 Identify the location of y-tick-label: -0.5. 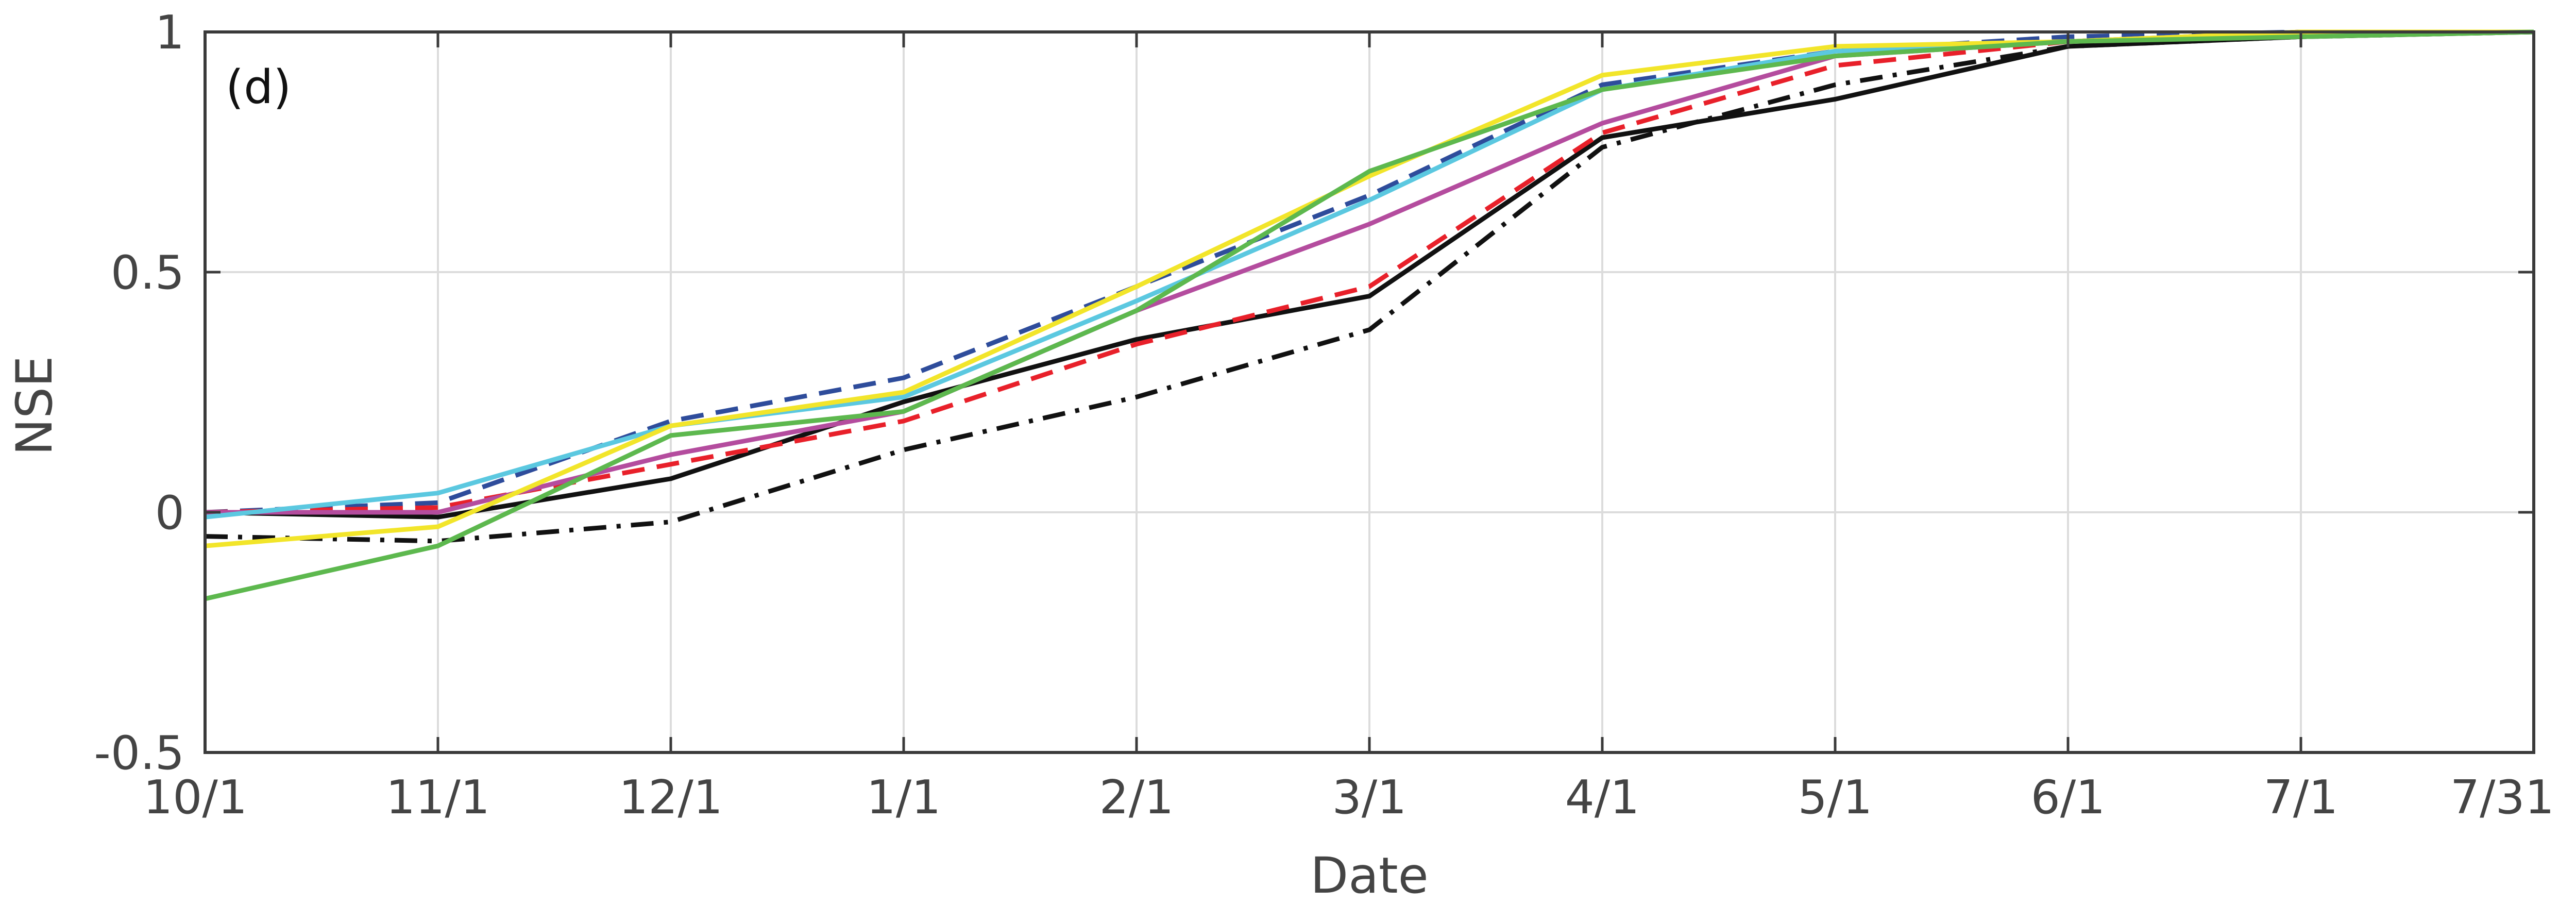
(139, 753).